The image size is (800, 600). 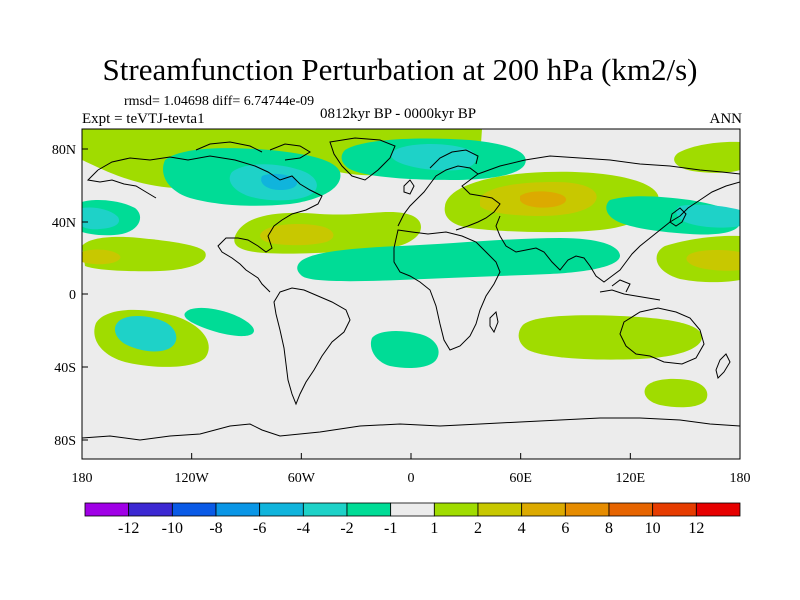 What do you see at coordinates (678, 217) in the screenshot?
I see `coast-japan` at bounding box center [678, 217].